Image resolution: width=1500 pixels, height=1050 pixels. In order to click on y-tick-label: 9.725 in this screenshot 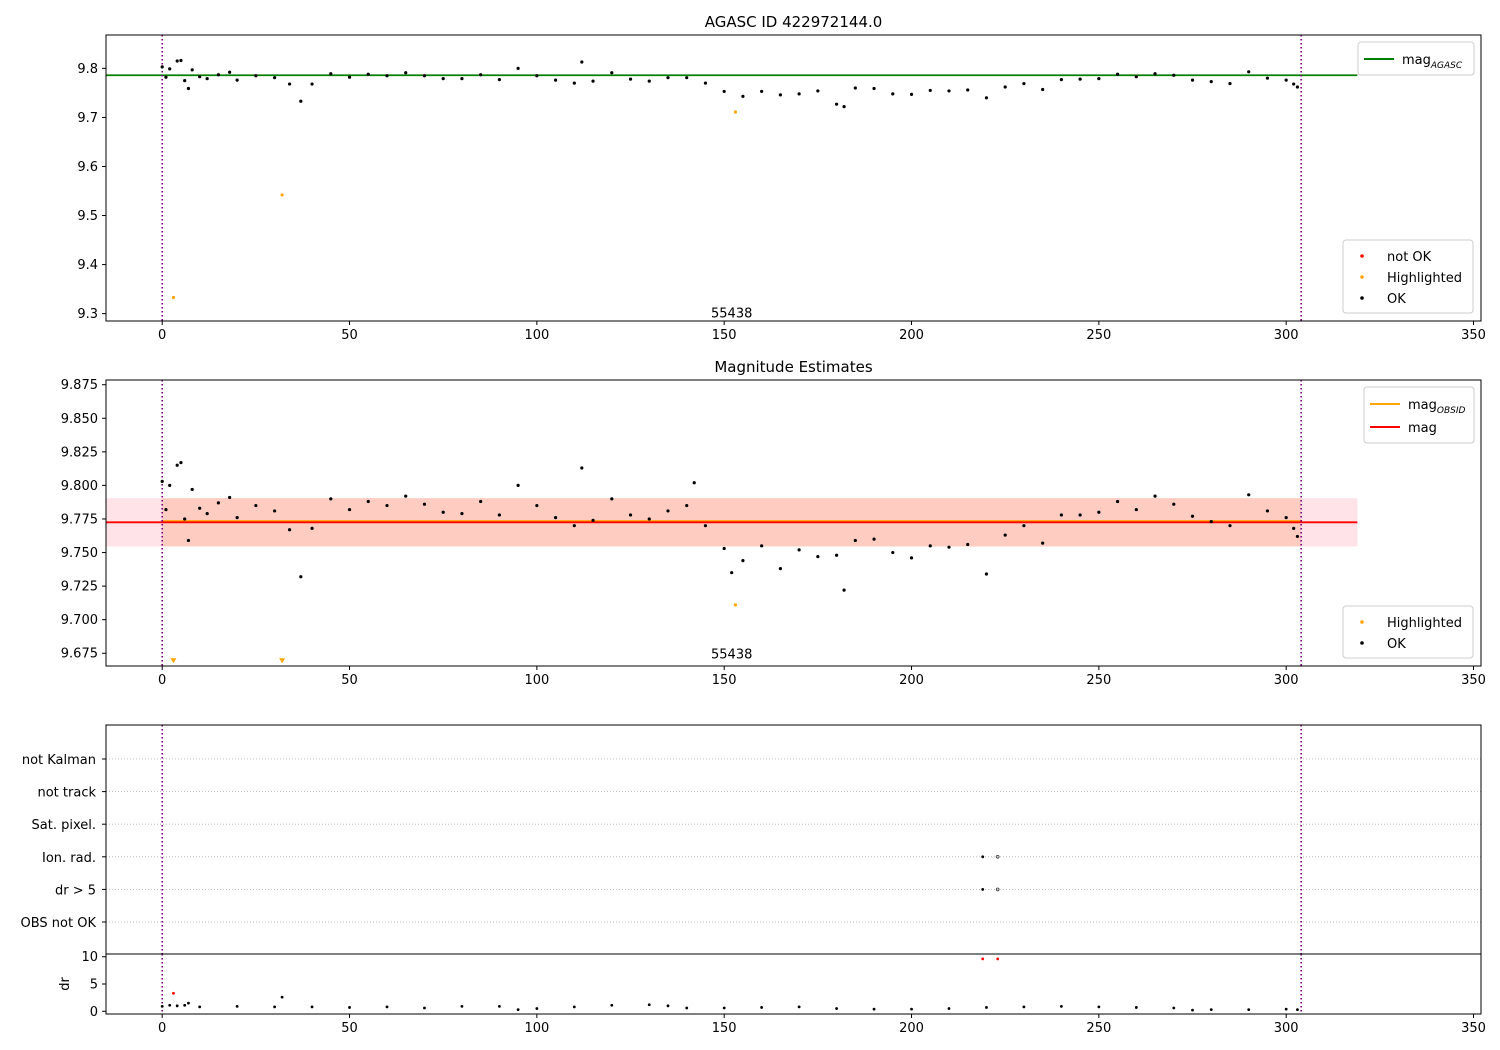, I will do `click(79, 587)`.